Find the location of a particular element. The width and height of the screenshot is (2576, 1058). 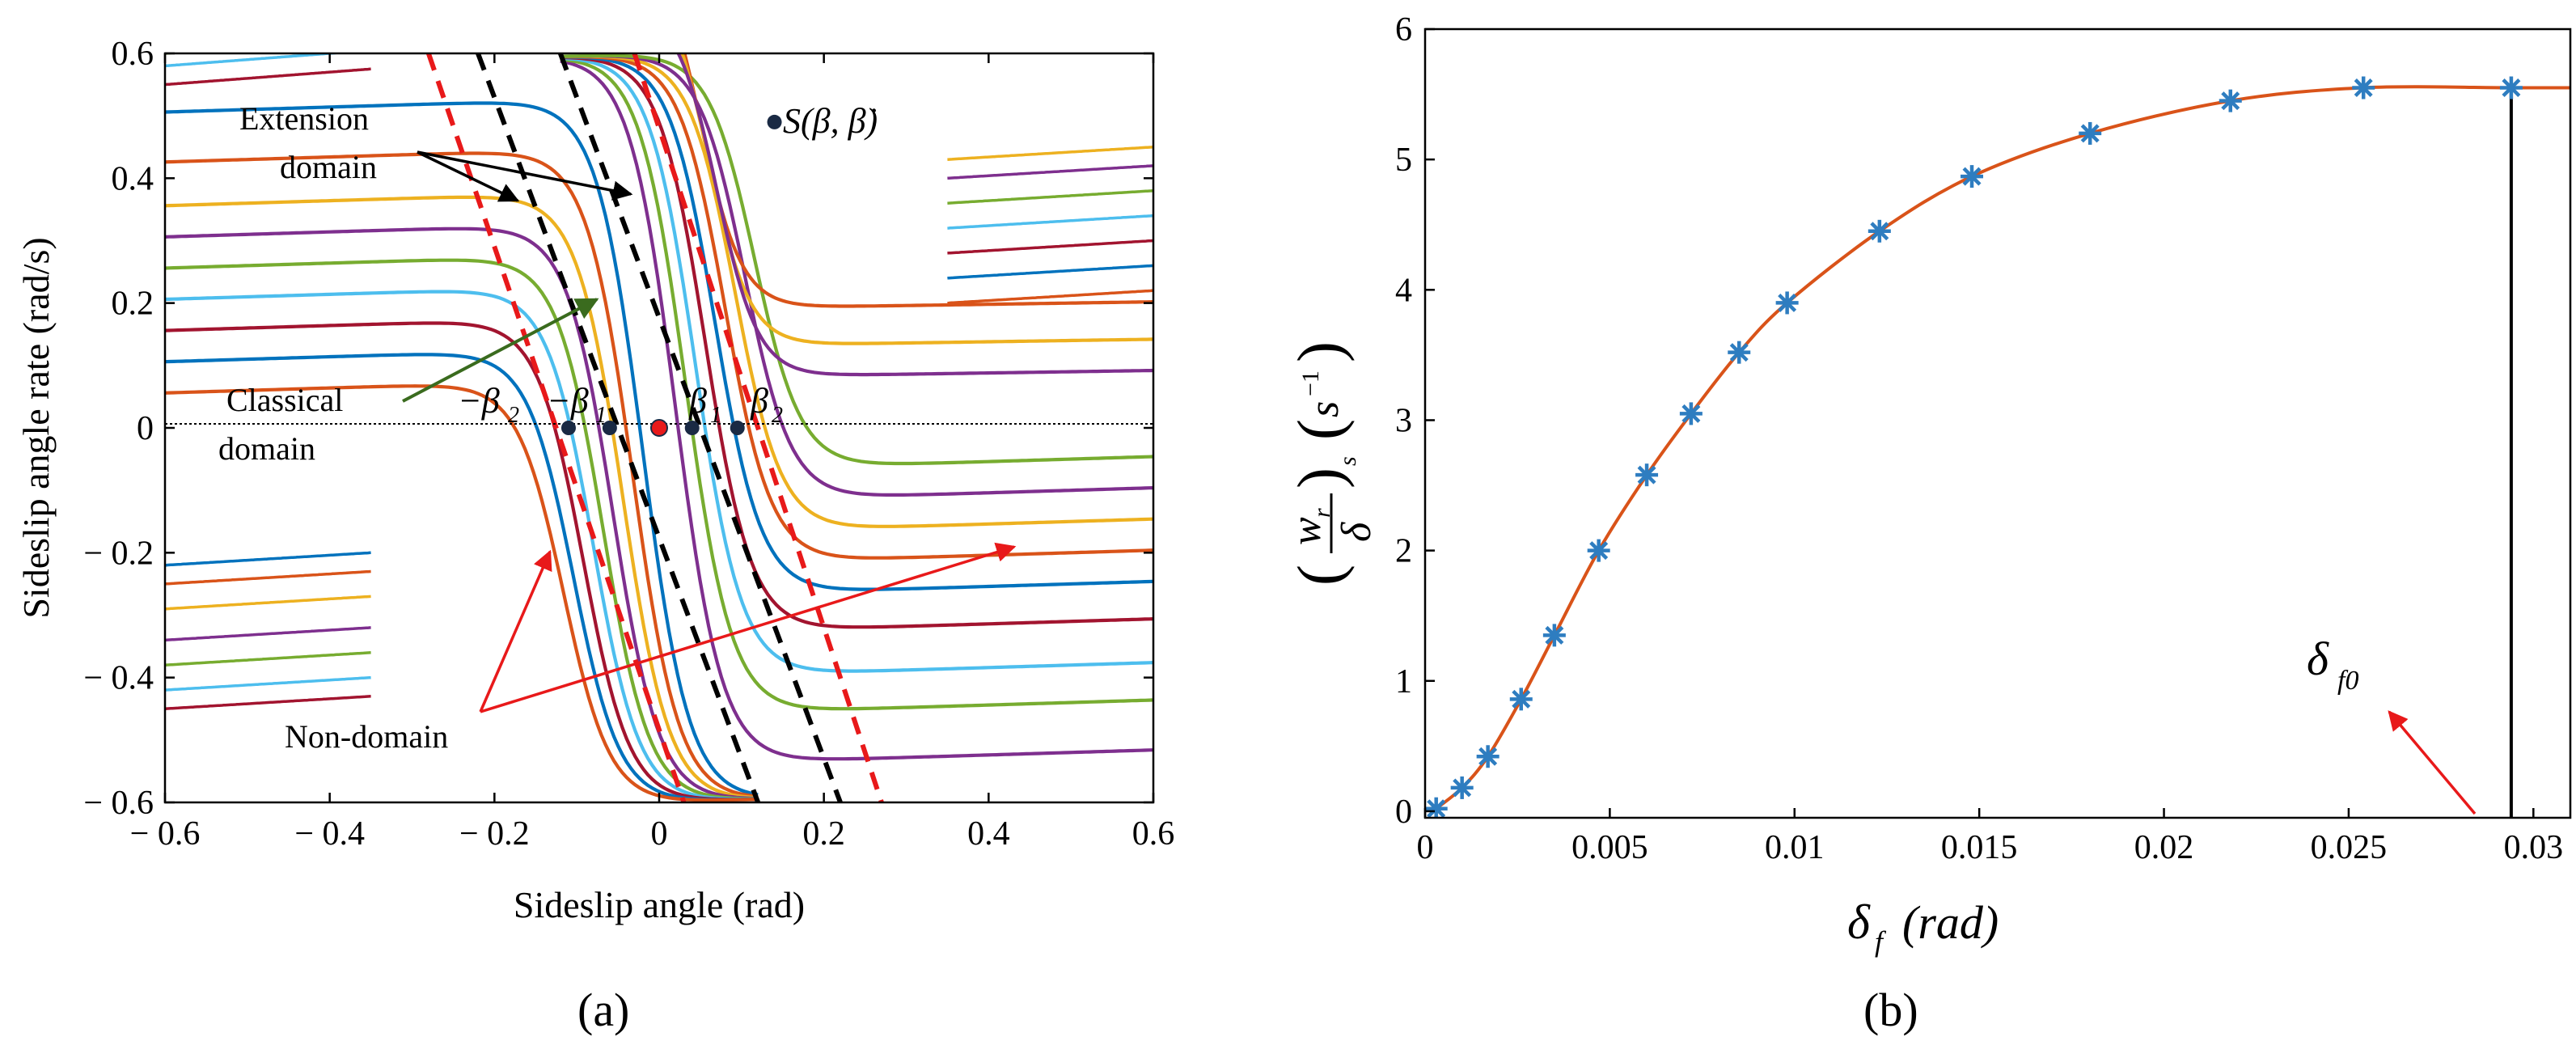

y-tick-label: − 0.4 is located at coordinates (119, 678).